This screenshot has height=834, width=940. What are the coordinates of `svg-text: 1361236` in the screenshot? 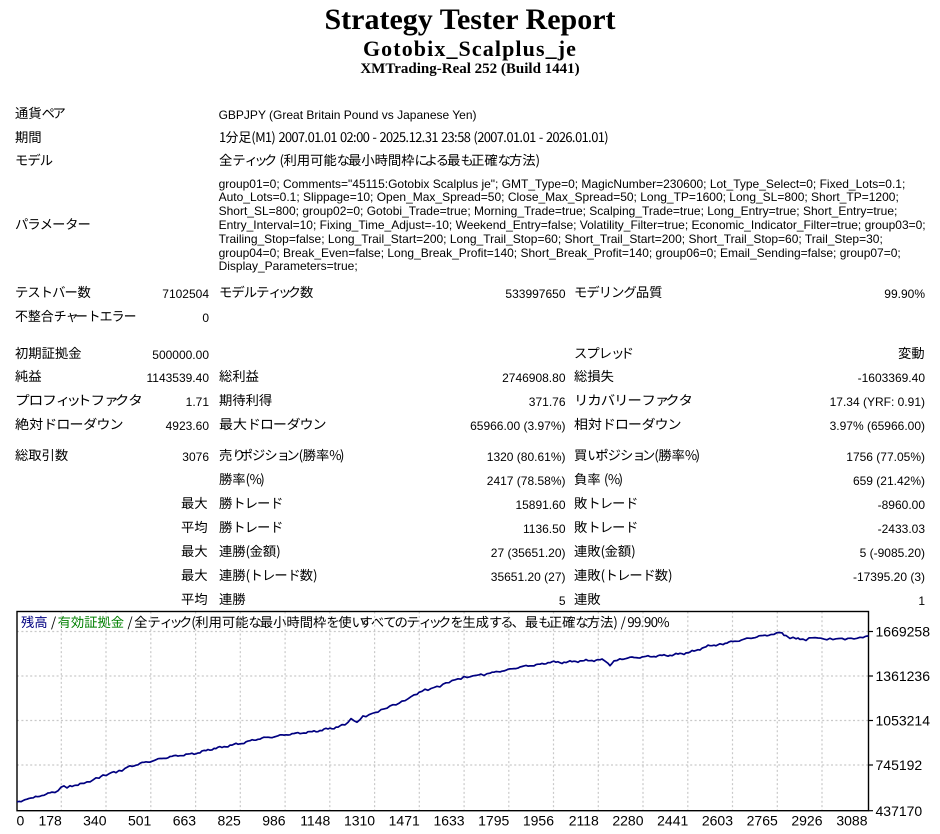 It's located at (903, 676).